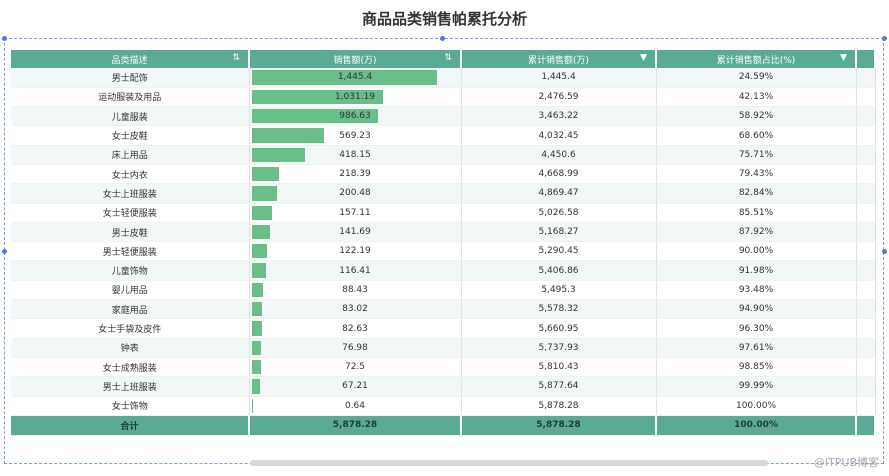 The image size is (889, 476). I want to click on sales-cell: 569.23, so click(355, 135).